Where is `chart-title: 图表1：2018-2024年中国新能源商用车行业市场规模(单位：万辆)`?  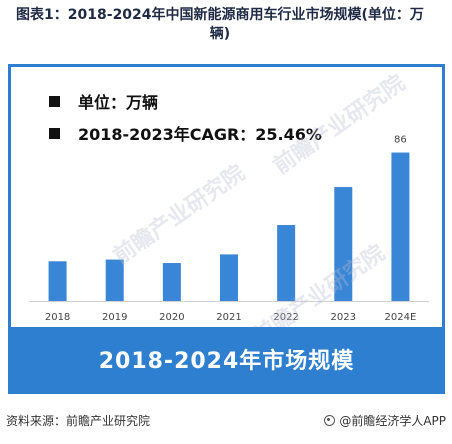 chart-title: 图表1：2018-2024年中国新能源商用车行业市场规模(单位：万辆) is located at coordinates (220, 24).